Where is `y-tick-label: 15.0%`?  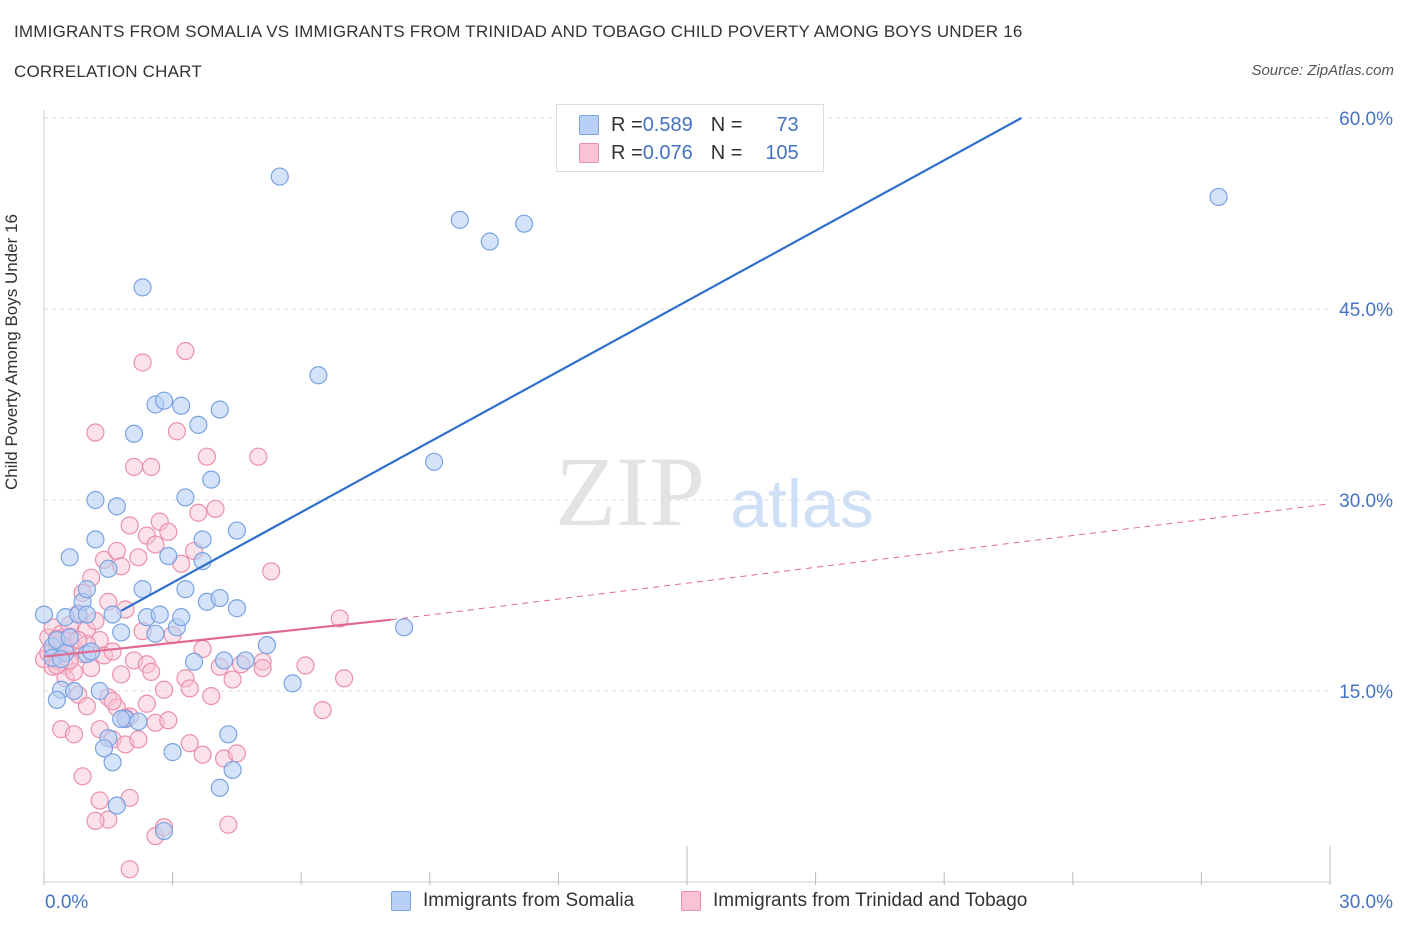
y-tick-label: 15.0% is located at coordinates (1366, 692).